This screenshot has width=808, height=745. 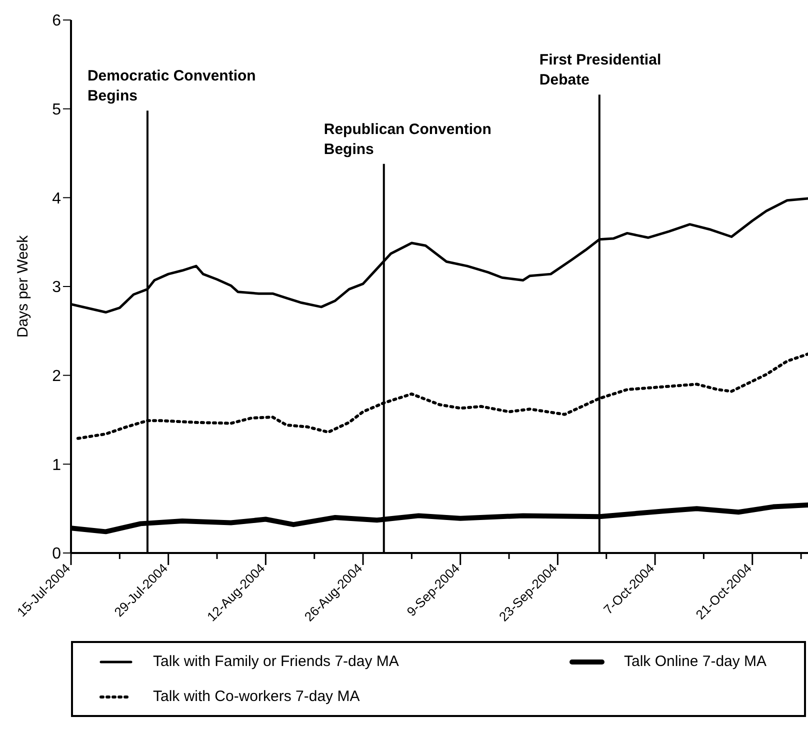 I want to click on legend-label: Talk with Family or Friends 7-day MA, so click(x=276, y=661).